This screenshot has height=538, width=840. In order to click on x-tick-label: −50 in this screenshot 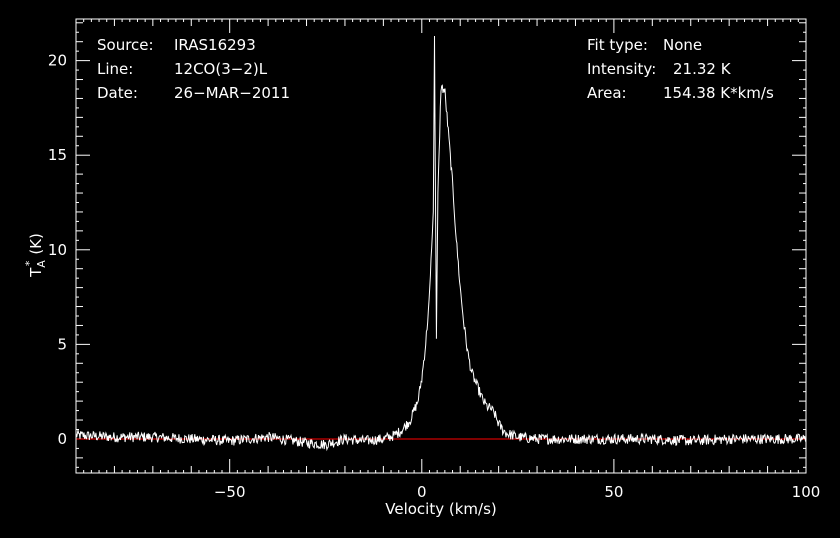, I will do `click(230, 492)`.